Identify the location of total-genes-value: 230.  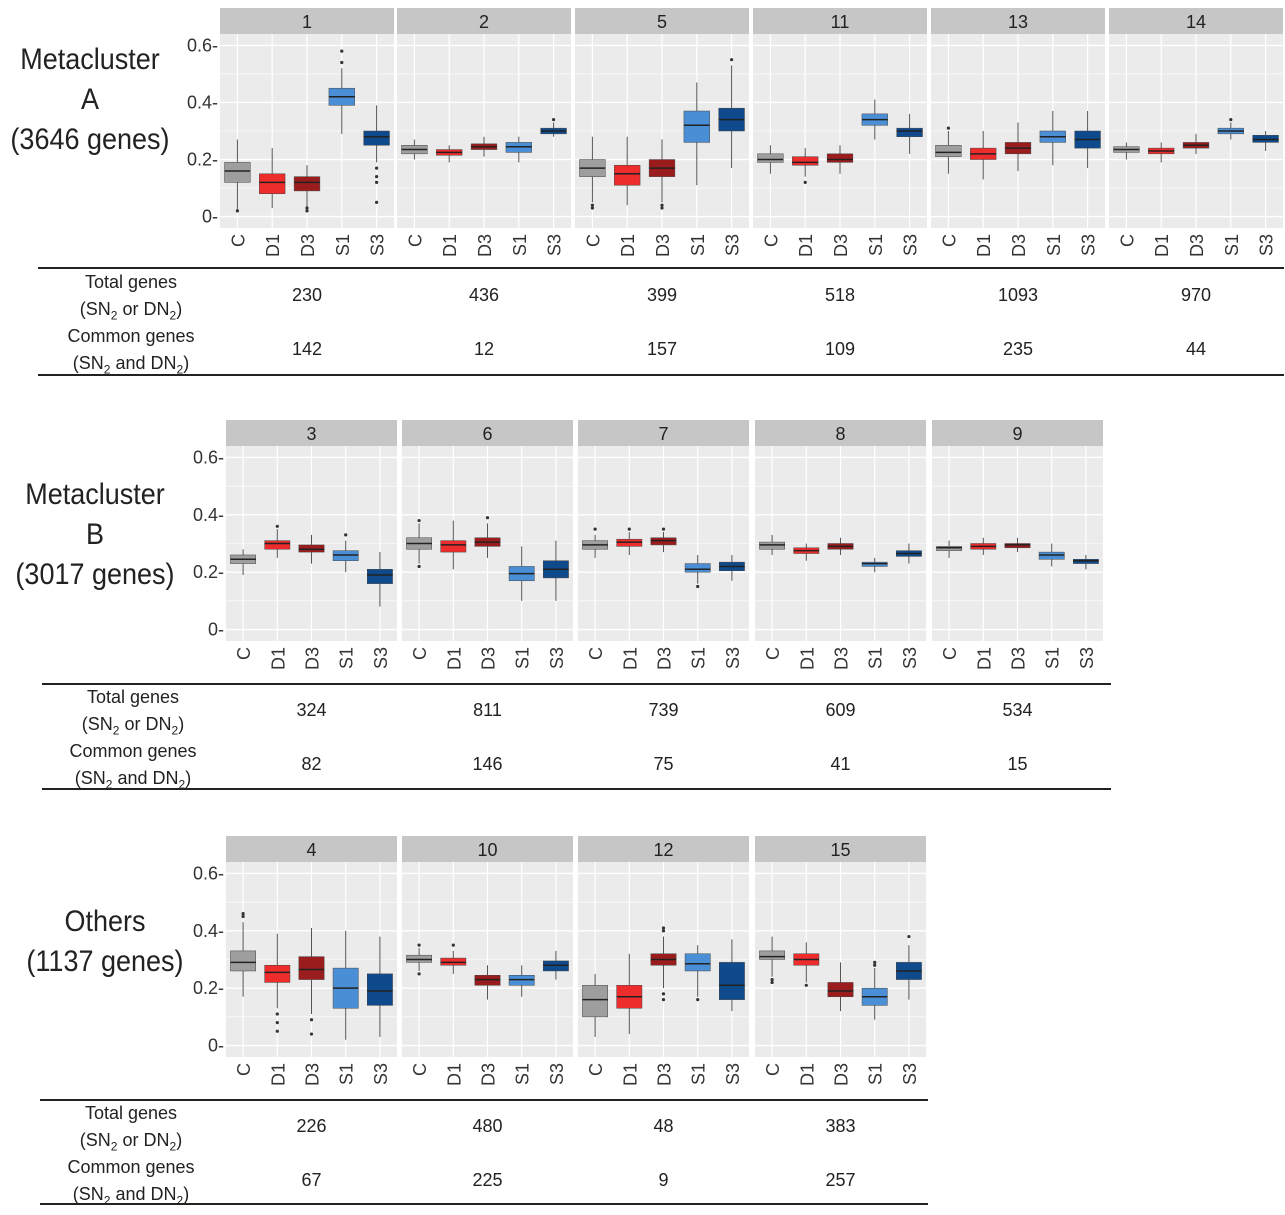
(307, 295).